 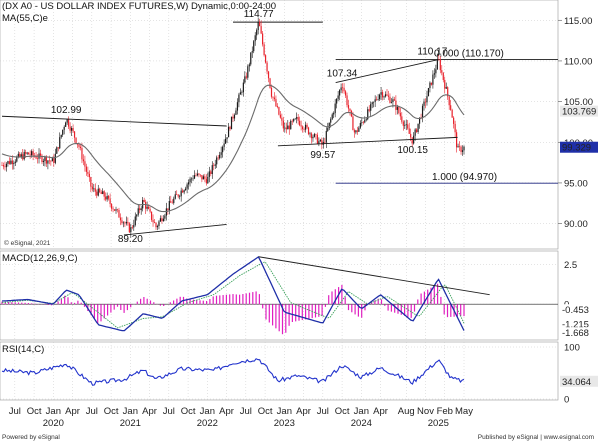 I want to click on price-tick-label: 115.00, so click(x=578, y=21).